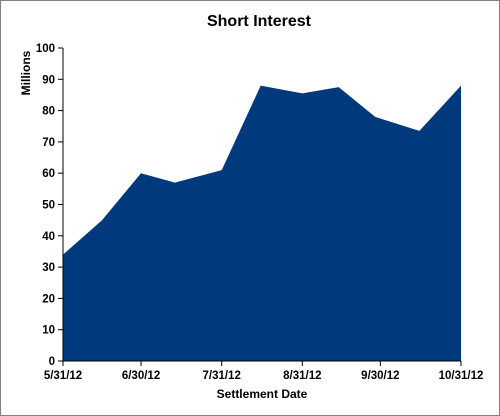 This screenshot has width=500, height=416. Describe the element at coordinates (48, 80) in the screenshot. I see `y-tick-label: 90` at that location.